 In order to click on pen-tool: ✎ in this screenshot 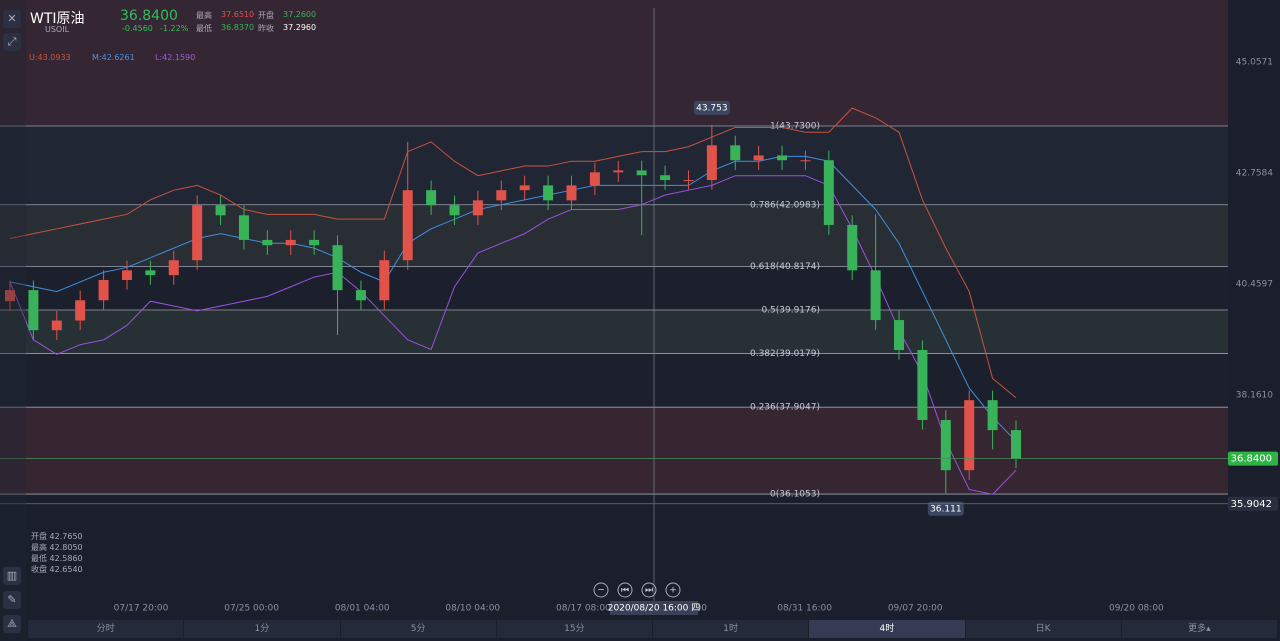, I will do `click(12, 600)`.